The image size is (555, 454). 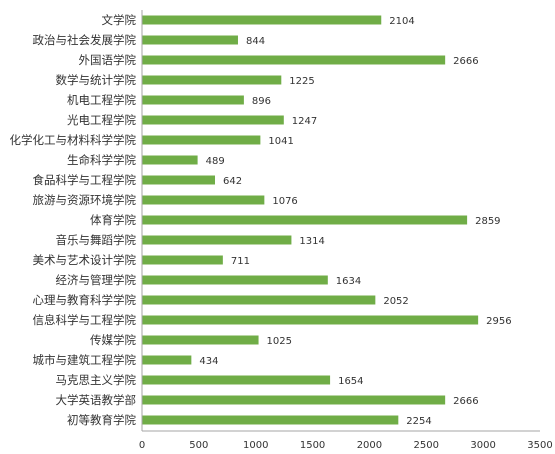 What do you see at coordinates (85, 180) in the screenshot?
I see `category-label: 食品科学与工程学院` at bounding box center [85, 180].